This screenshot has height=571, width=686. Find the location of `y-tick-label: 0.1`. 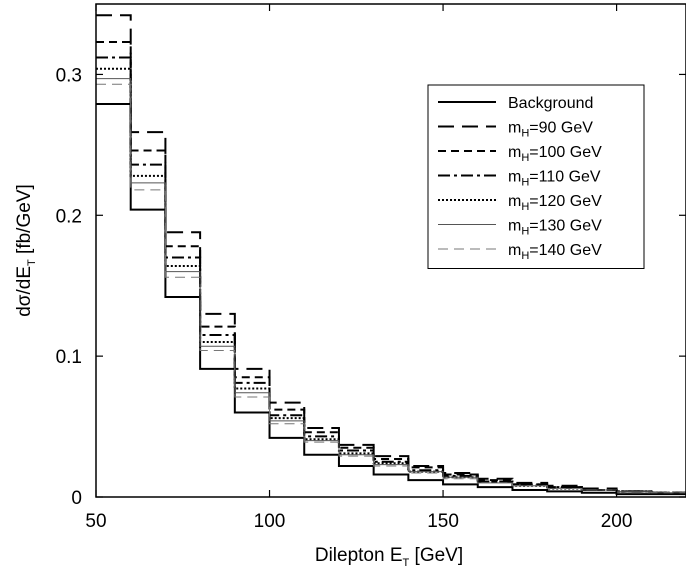

y-tick-label: 0.1 is located at coordinates (69, 357).